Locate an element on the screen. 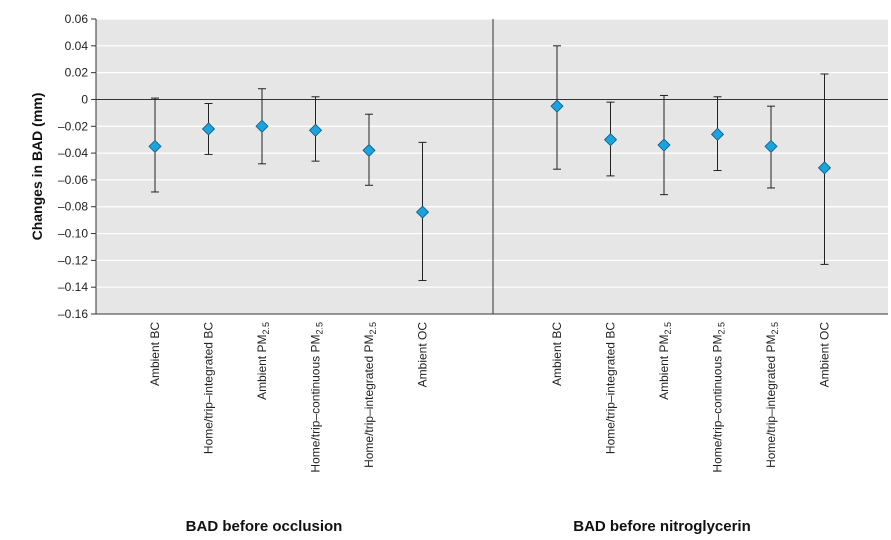 Image resolution: width=891 pixels, height=540 pixels. y-tick-label: –0.06 is located at coordinates (73, 180).